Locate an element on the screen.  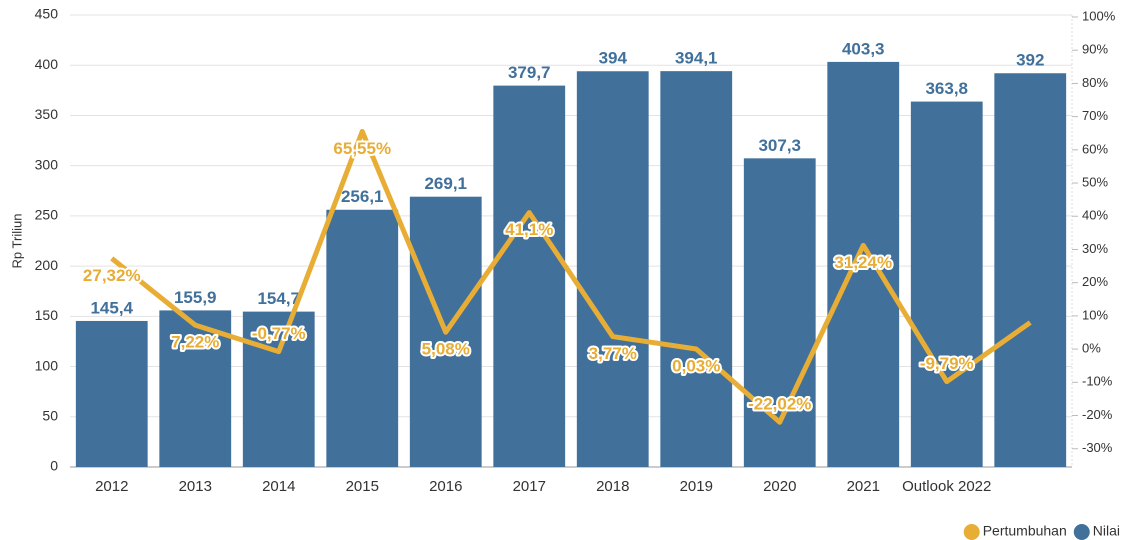
y2-tick-label: 40% is located at coordinates (1095, 215).